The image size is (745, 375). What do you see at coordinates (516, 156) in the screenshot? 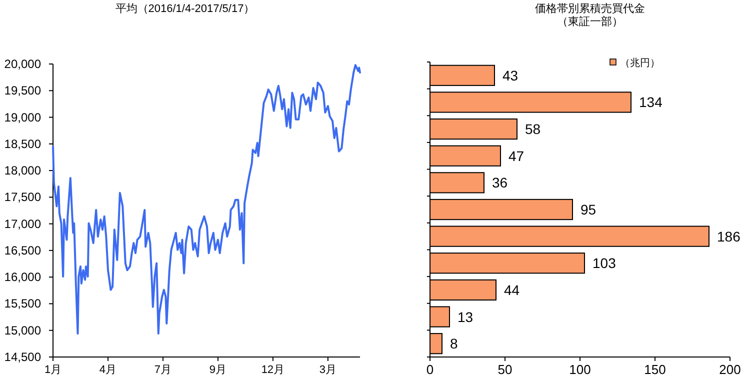
I see `data-label: 47` at bounding box center [516, 156].